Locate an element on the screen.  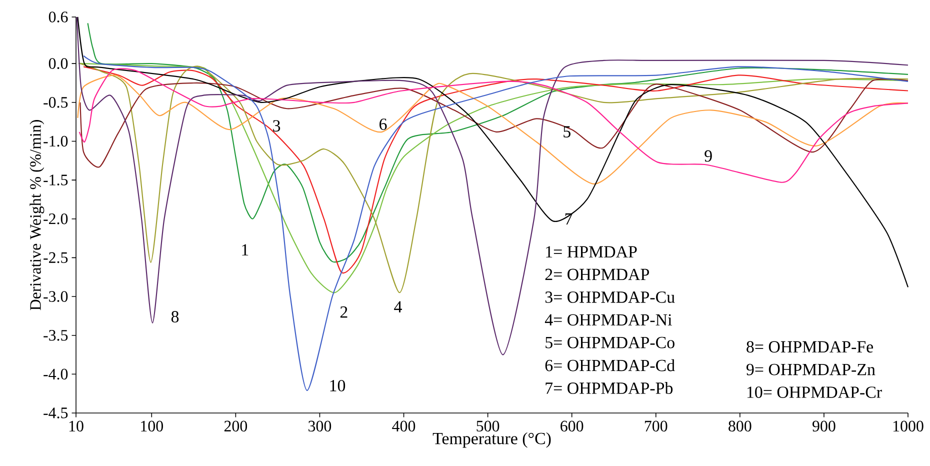
annotation: 10= OHPMDAP-Cr is located at coordinates (814, 392).